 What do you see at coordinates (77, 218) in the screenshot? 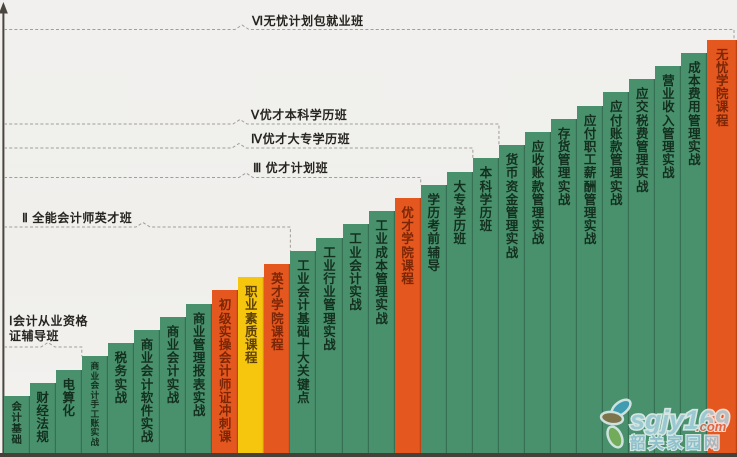
I see `tier-label-Ⅱ: Ⅱ 全能会计师英才班` at bounding box center [77, 218].